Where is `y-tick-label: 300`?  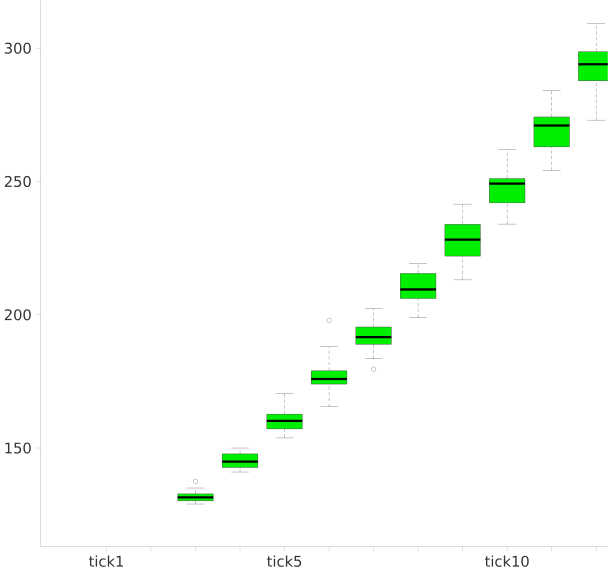 y-tick-label: 300 is located at coordinates (17, 48).